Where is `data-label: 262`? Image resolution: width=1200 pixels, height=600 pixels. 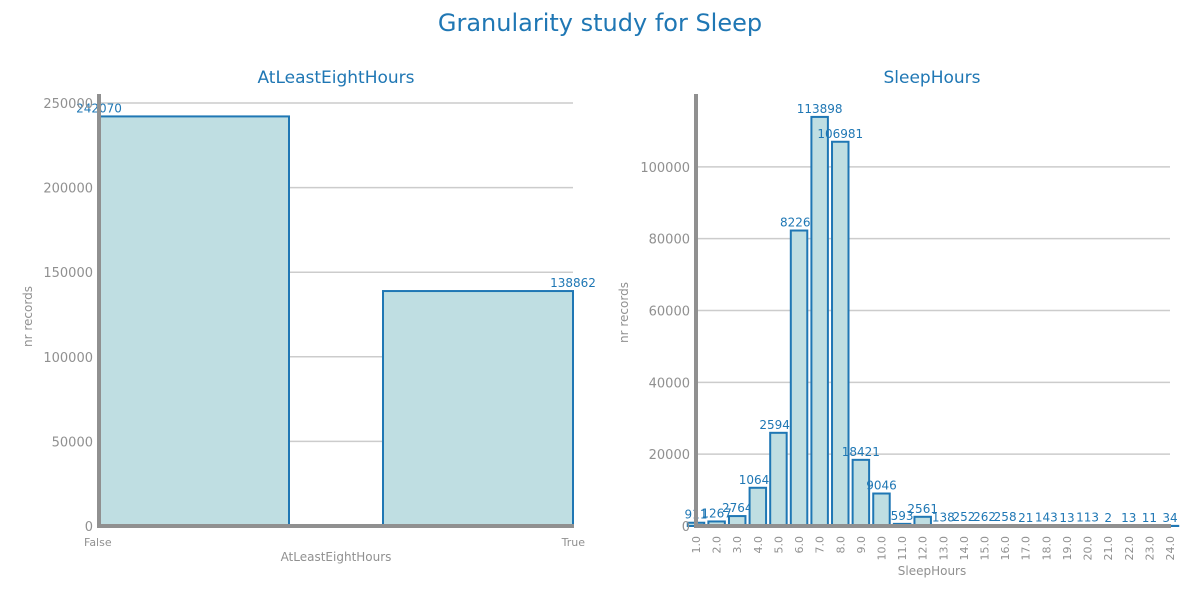 data-label: 262 is located at coordinates (984, 517).